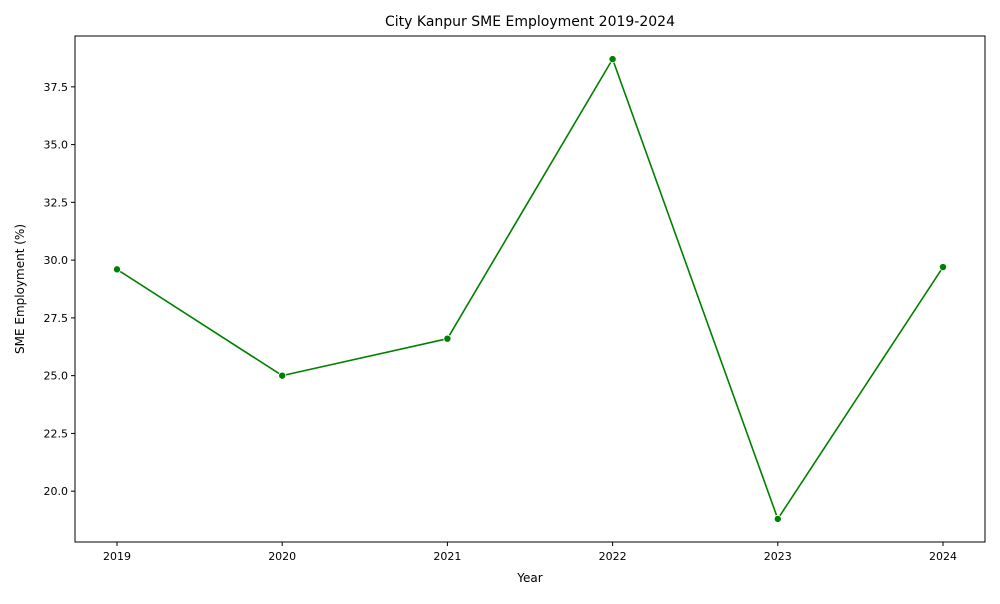  I want to click on y-tick-label: 30.0, so click(56, 260).